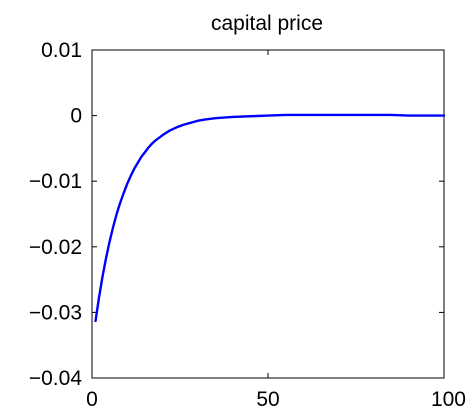  What do you see at coordinates (92, 399) in the screenshot?
I see `x-tick-label: 0` at bounding box center [92, 399].